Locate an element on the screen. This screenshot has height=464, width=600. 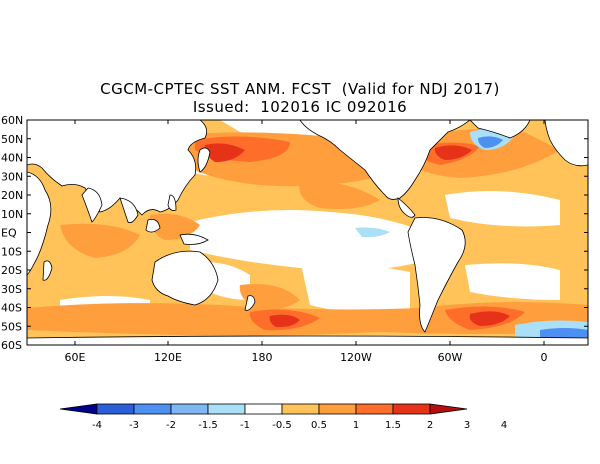
newfoundland-hot is located at coordinates (453, 152).